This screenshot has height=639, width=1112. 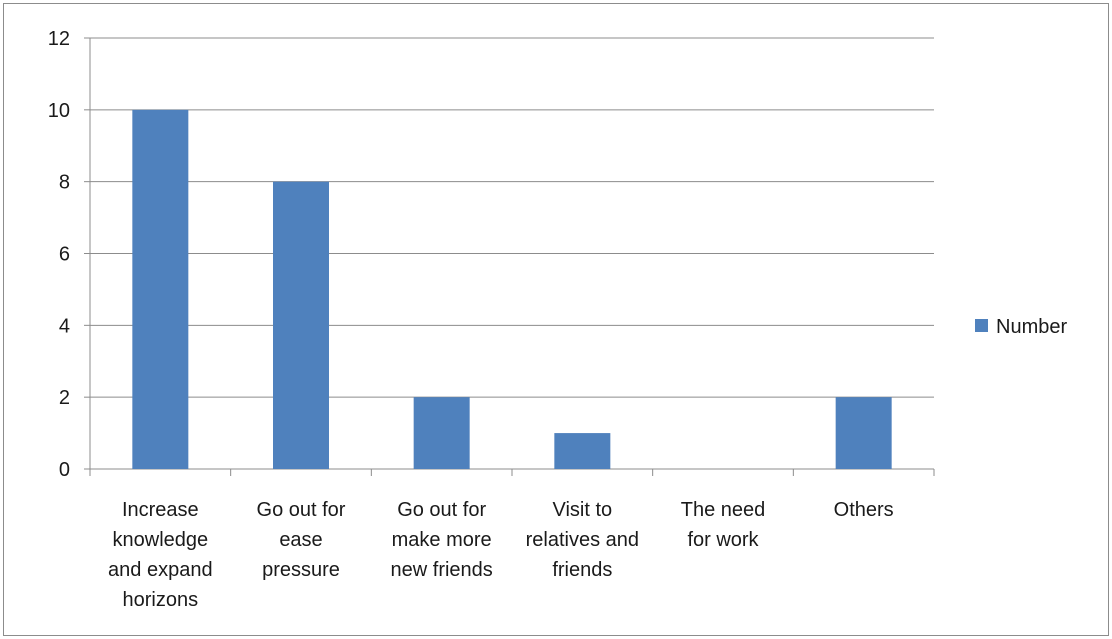 I want to click on x-category-label-line: horizons, so click(x=161, y=600).